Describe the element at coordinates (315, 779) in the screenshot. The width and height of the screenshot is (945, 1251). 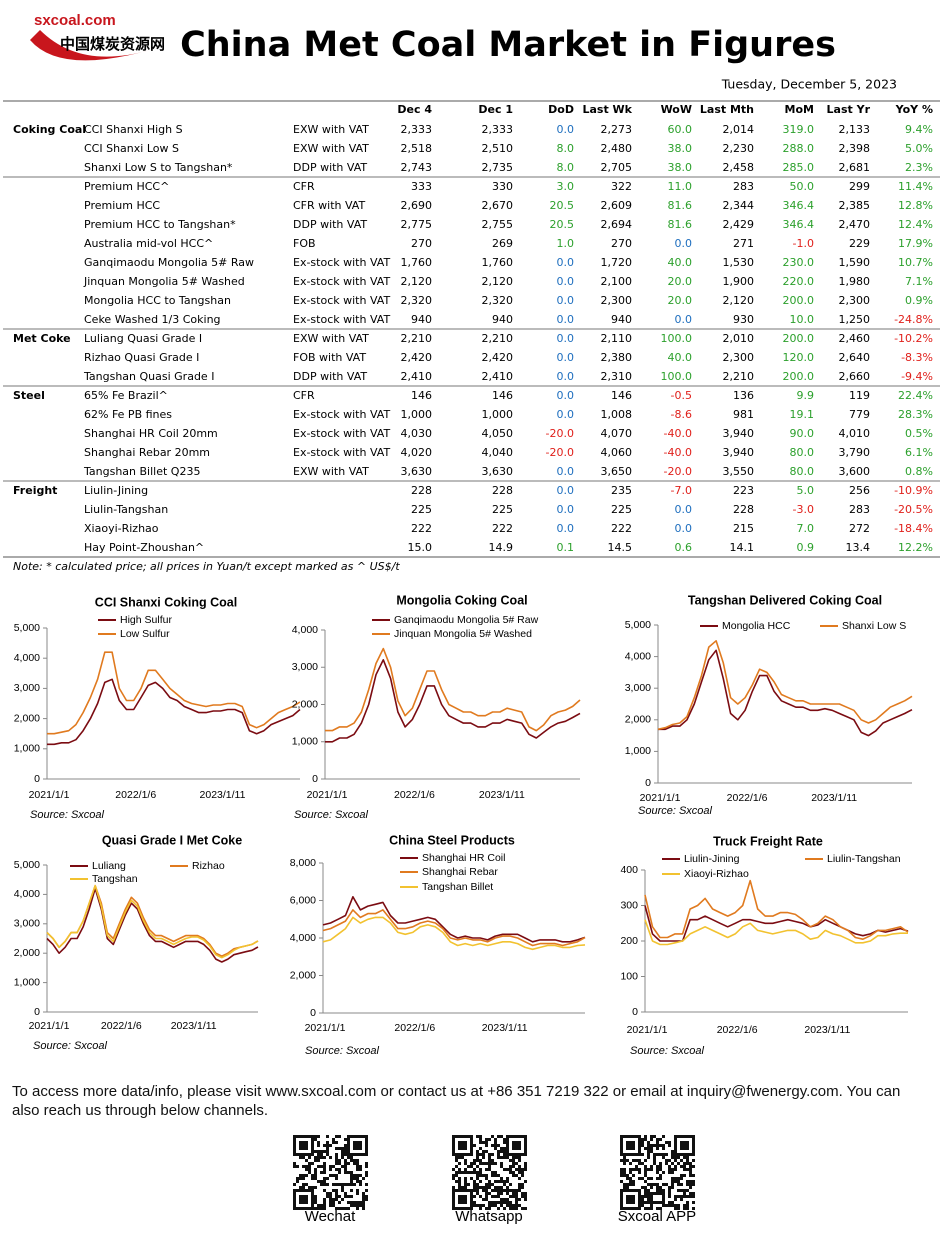
I see `y-tick-label: 0` at that location.